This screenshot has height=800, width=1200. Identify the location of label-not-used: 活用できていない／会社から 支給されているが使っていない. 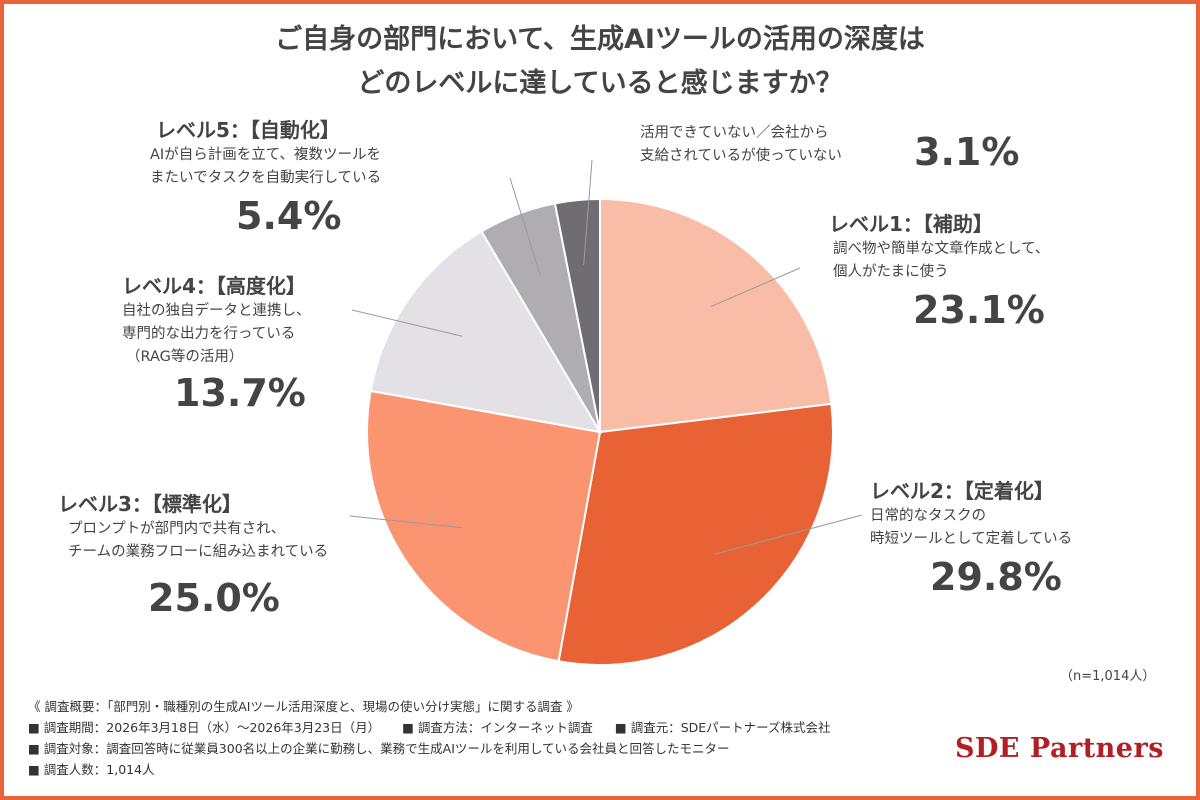
(741, 145).